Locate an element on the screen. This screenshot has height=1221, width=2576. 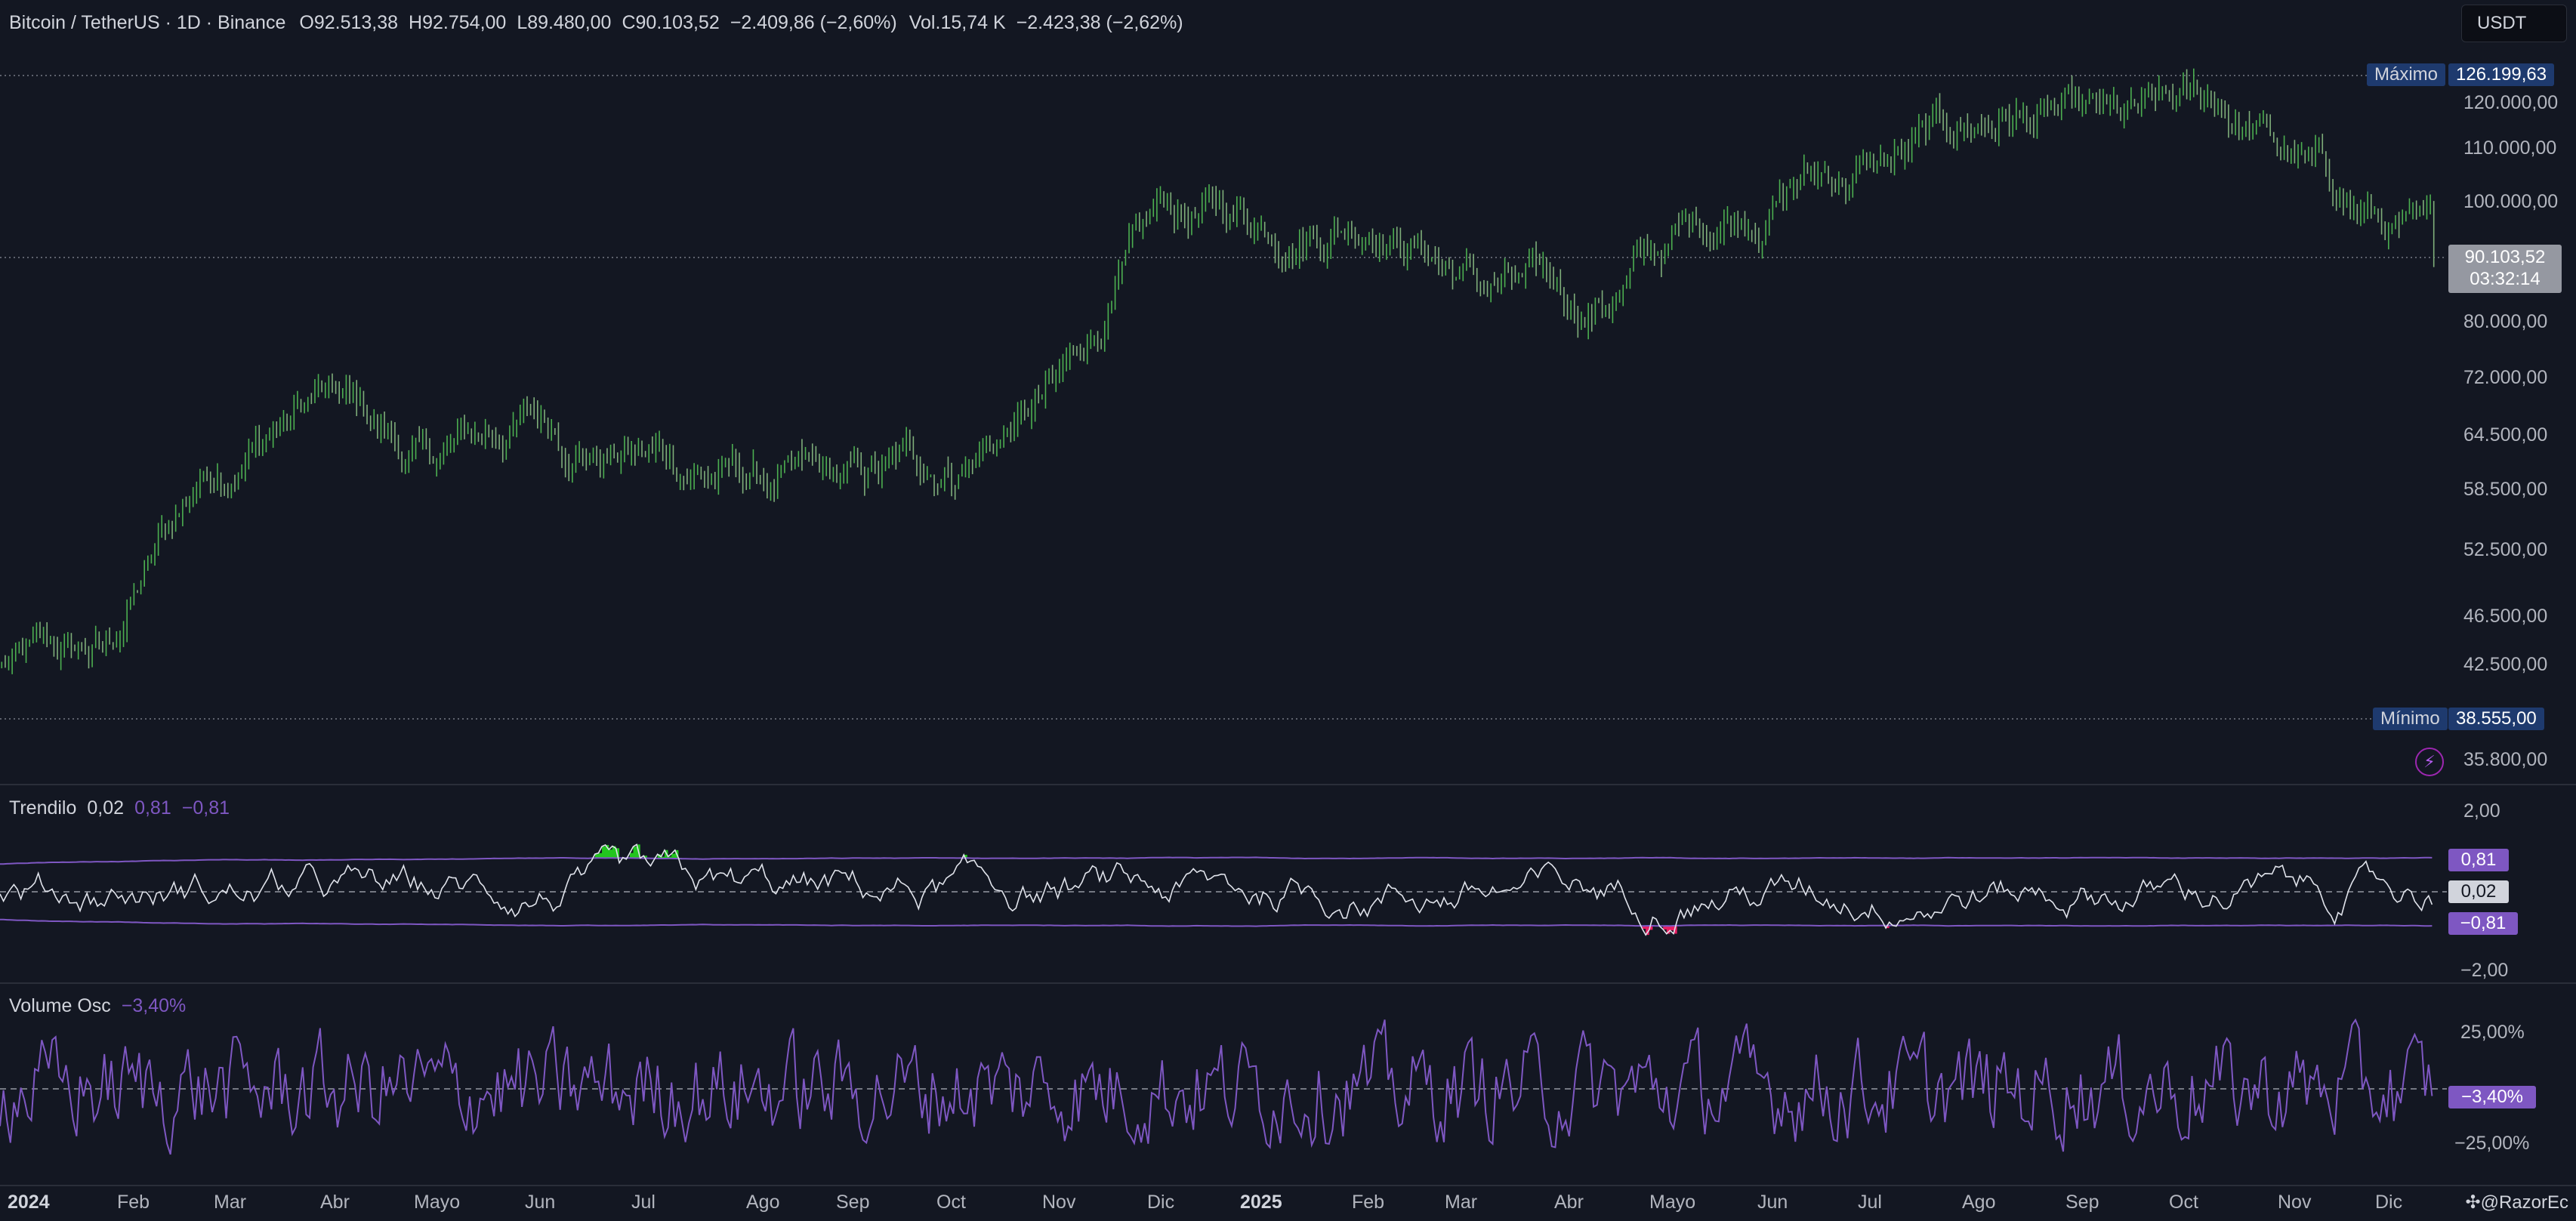
trendilo-upper-tag: 0,81 is located at coordinates (2478, 860).